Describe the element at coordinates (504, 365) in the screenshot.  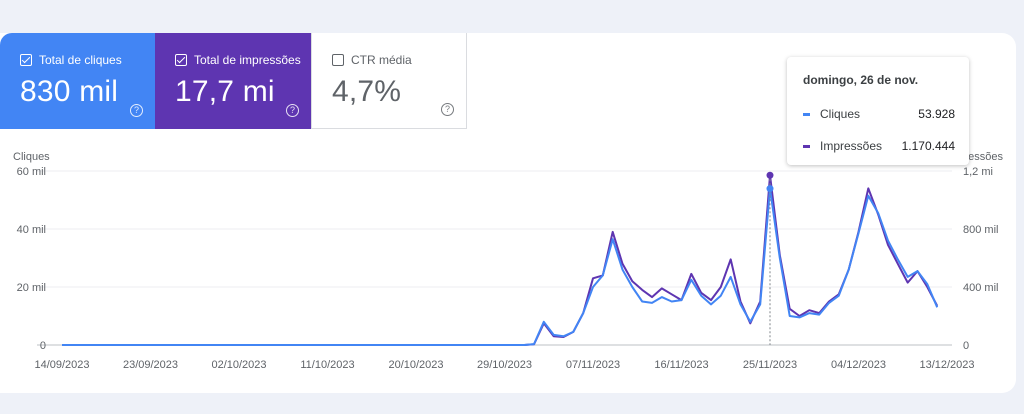
I see `x-tick-label: 29/10/2023` at that location.